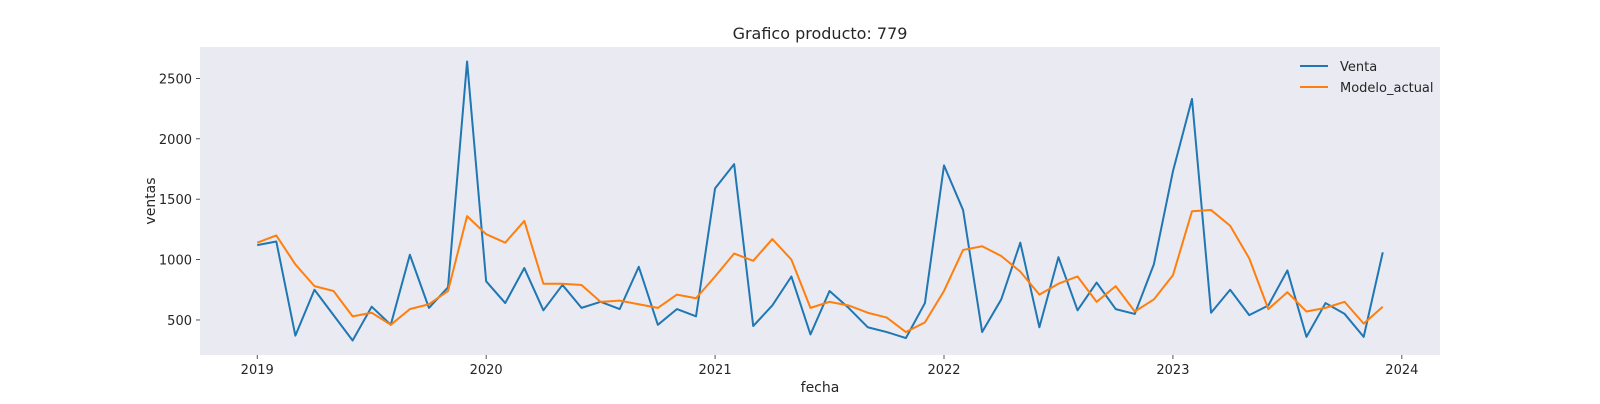 This screenshot has width=1600, height=404. What do you see at coordinates (151, 200) in the screenshot?
I see `y-axis-label: ventas` at bounding box center [151, 200].